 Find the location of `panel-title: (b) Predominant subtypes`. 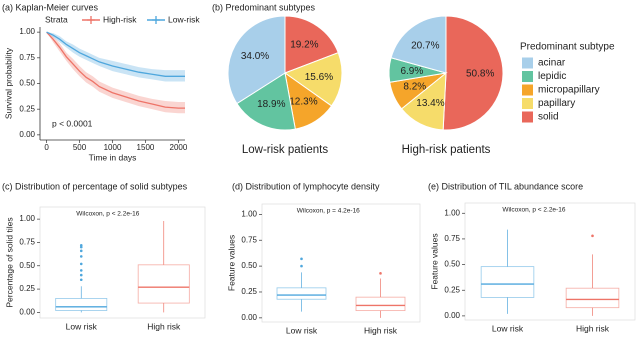

panel-title: (b) Predominant subtypes is located at coordinates (264, 7).